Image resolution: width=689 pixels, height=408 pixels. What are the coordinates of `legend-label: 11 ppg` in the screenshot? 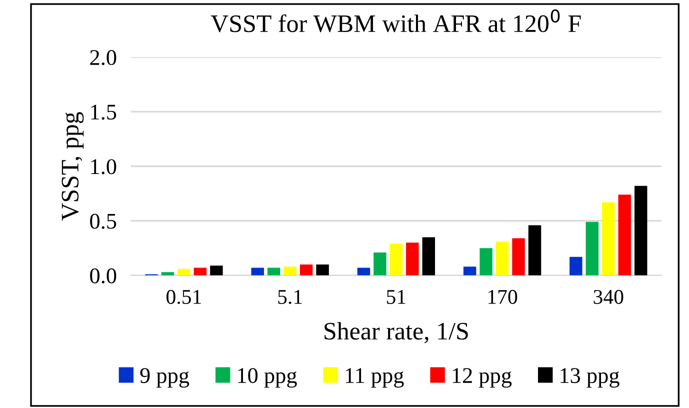 It's located at (375, 378).